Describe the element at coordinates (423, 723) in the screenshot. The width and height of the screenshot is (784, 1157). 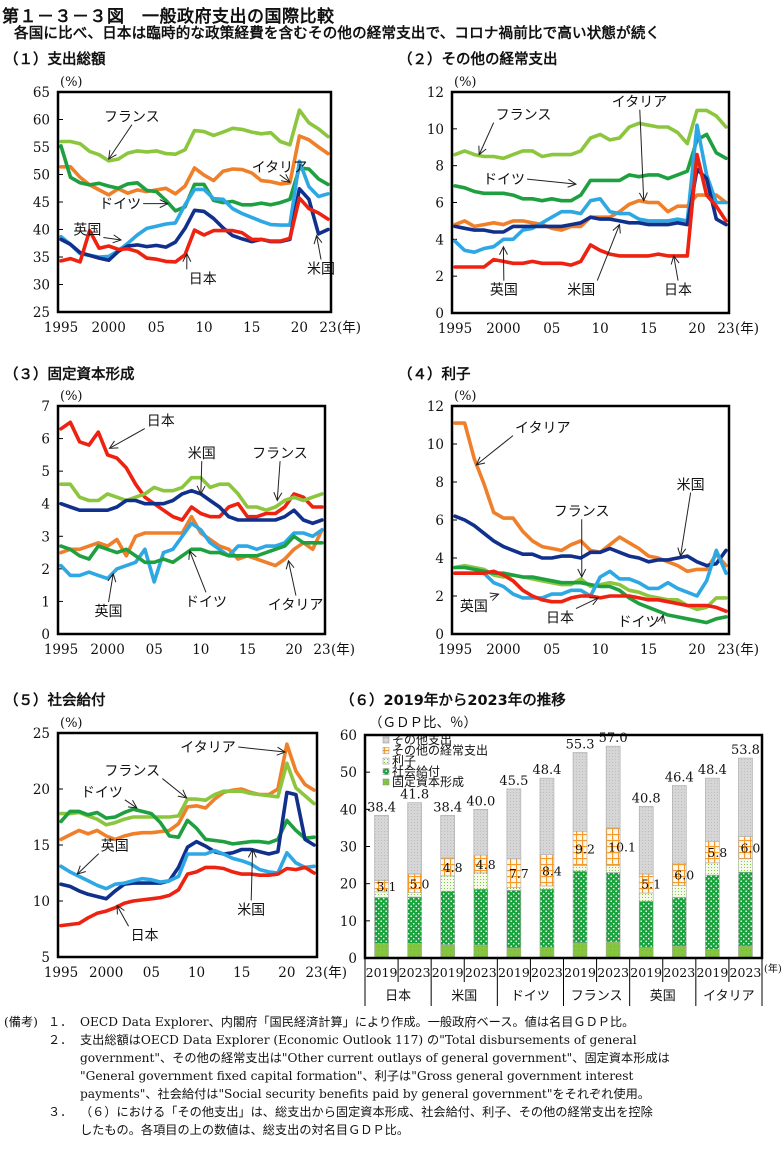
I see `y-axis-unit-label: （ＧＤＰ比、％）` at that location.